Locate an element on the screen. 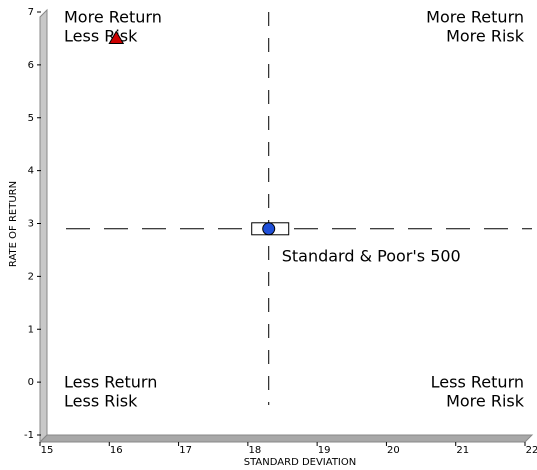 This screenshot has height=470, width=537. benchmark-label: Standard & Poor's 500 is located at coordinates (371, 255).